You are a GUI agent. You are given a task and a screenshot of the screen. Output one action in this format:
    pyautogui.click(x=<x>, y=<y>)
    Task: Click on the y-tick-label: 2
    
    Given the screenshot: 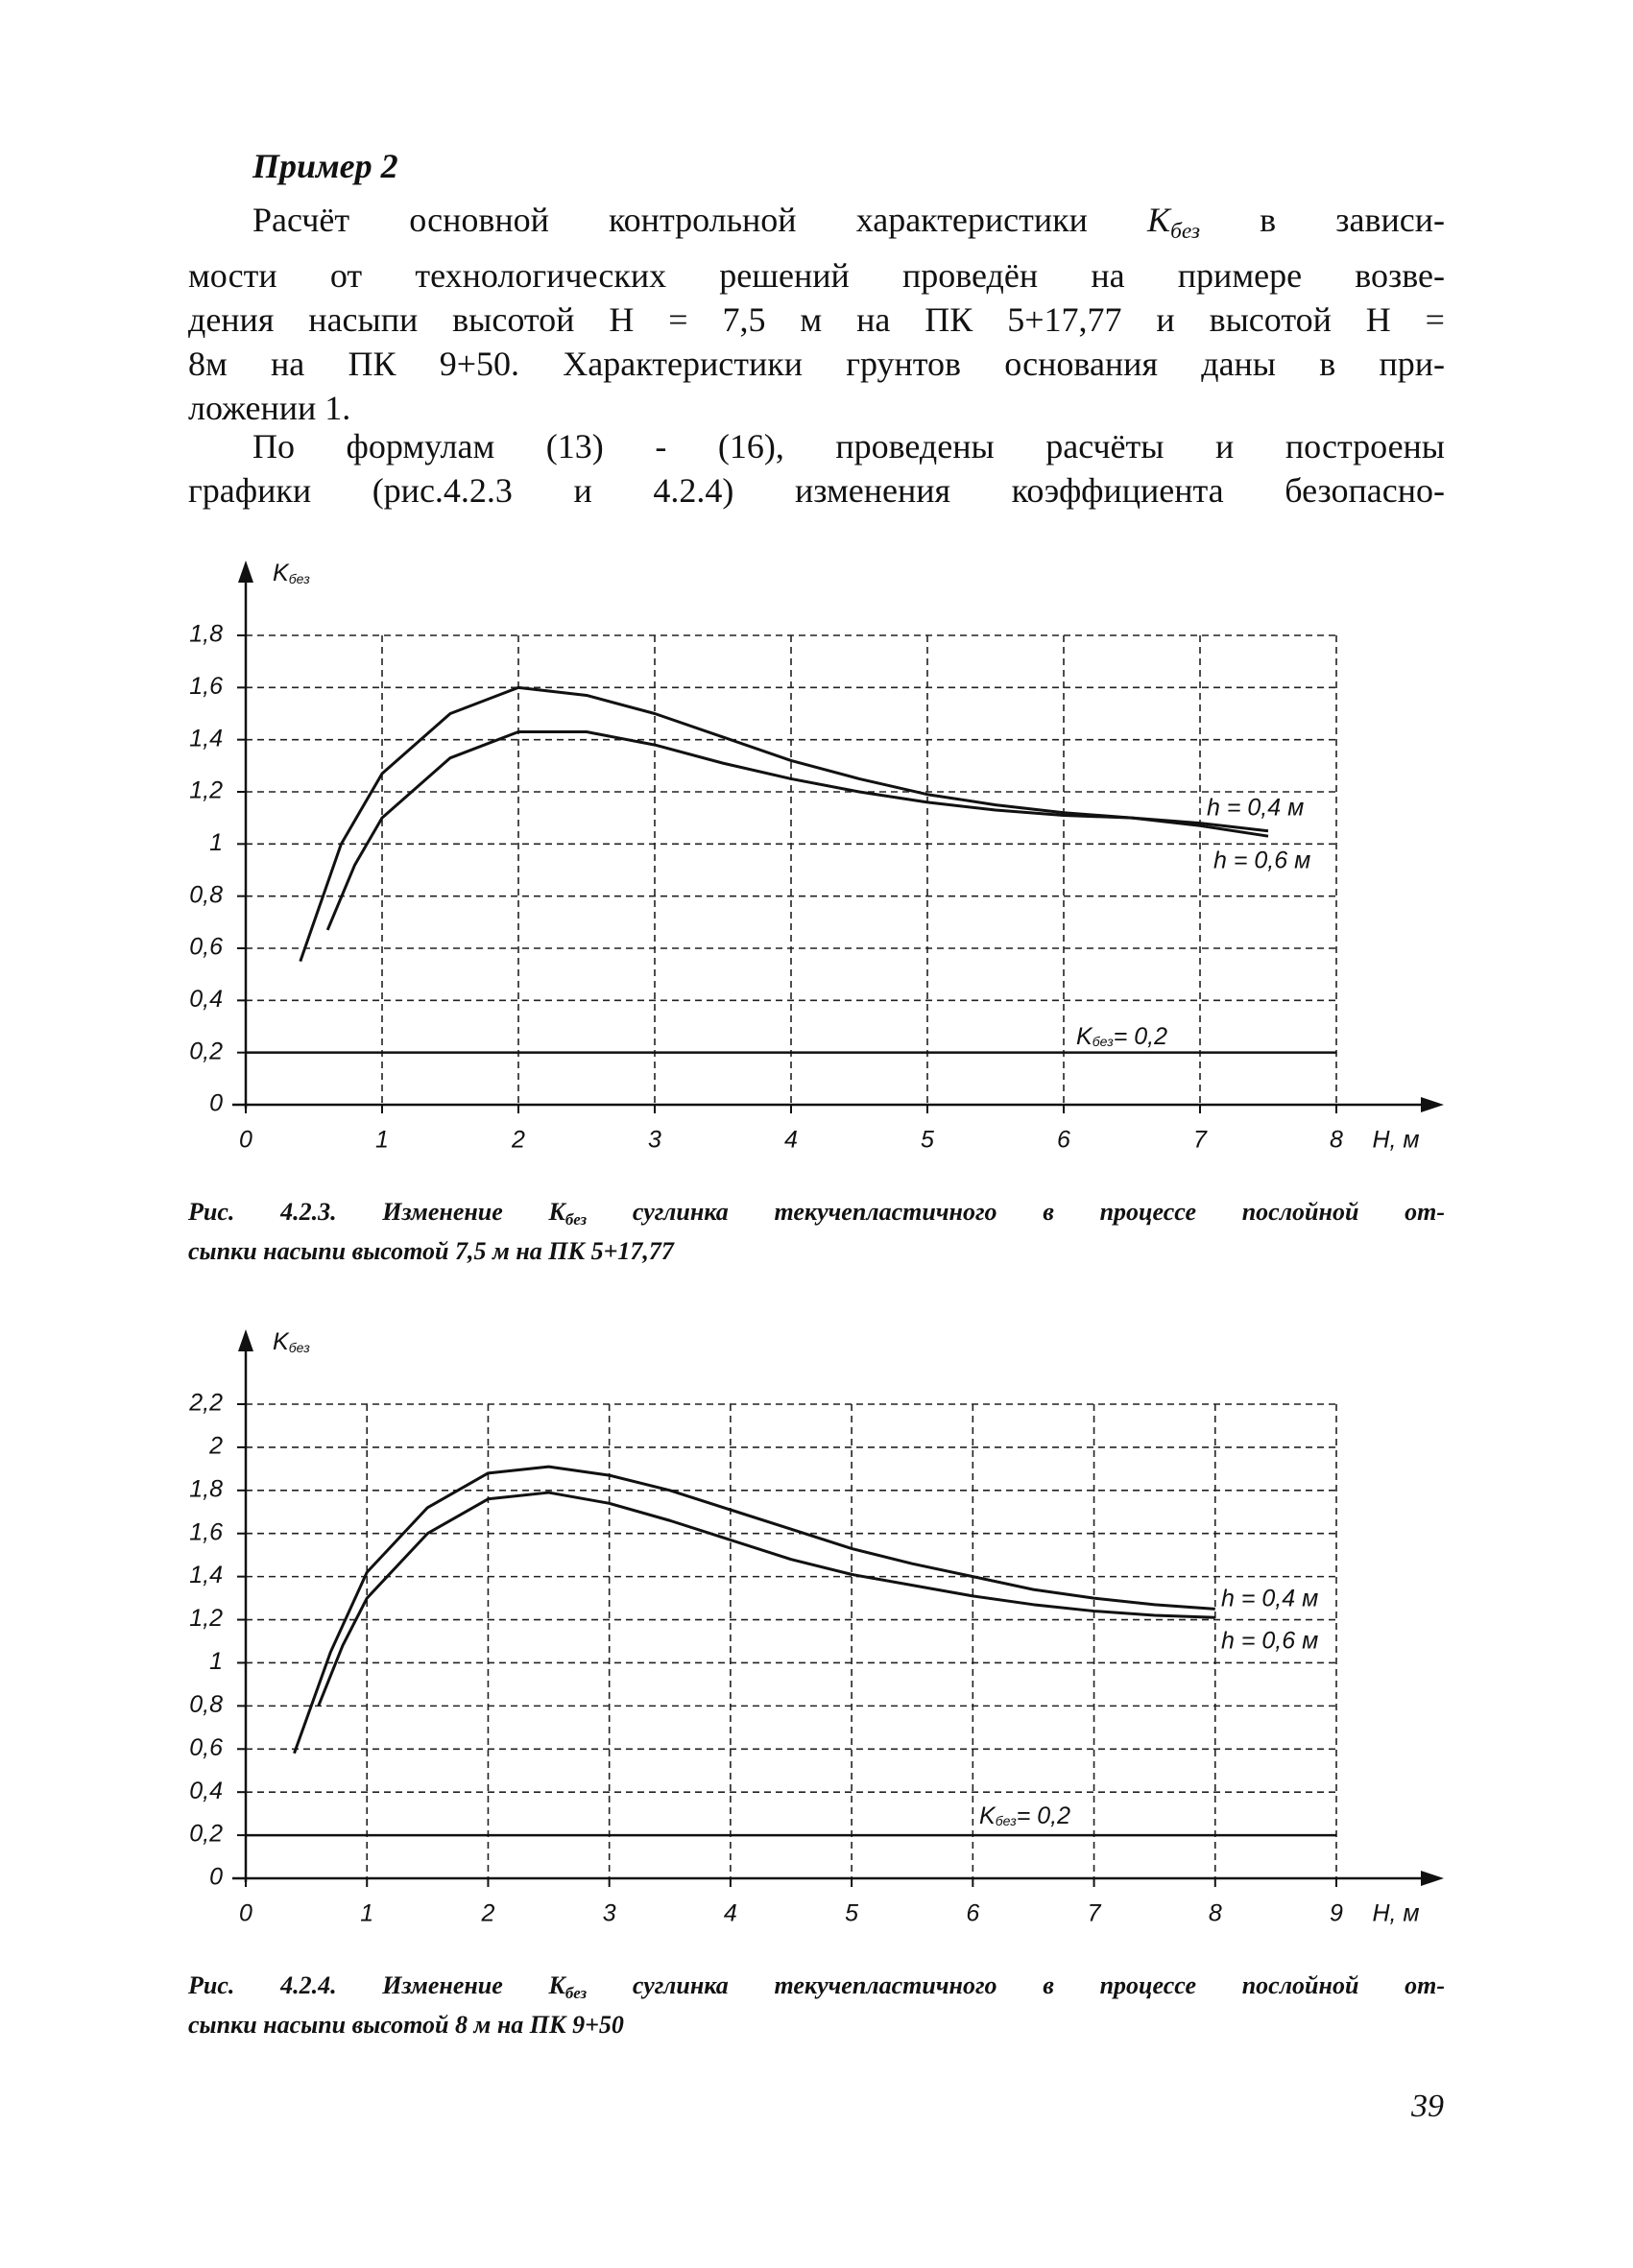 What is the action you would take?
    pyautogui.click(x=216, y=1446)
    